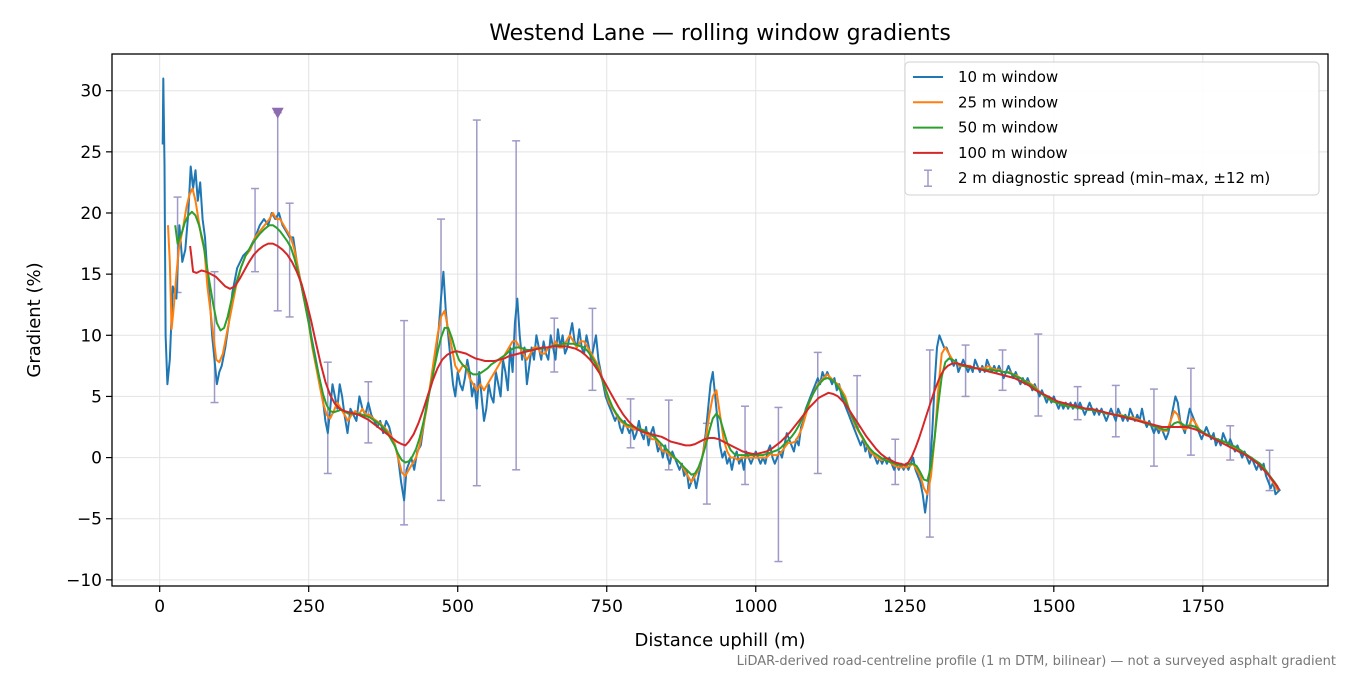 This screenshot has width=1350, height=675. I want to click on x-tick-label: 250, so click(308, 607).